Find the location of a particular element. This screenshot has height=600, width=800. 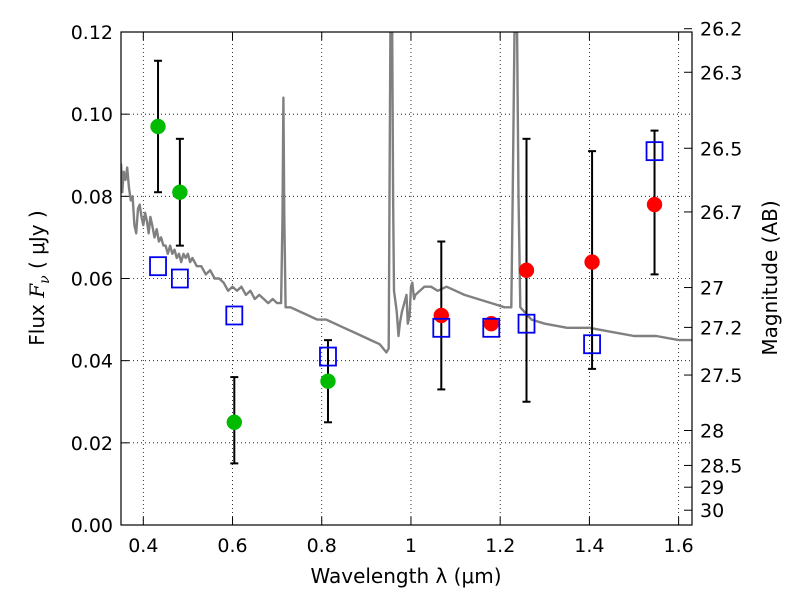

y-axis-label-symbol: F is located at coordinates (37, 291).